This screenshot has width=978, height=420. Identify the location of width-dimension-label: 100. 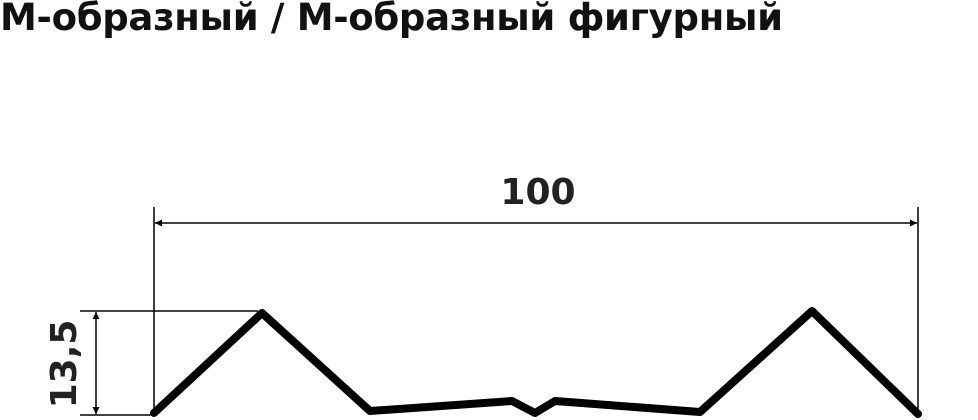
(537, 192).